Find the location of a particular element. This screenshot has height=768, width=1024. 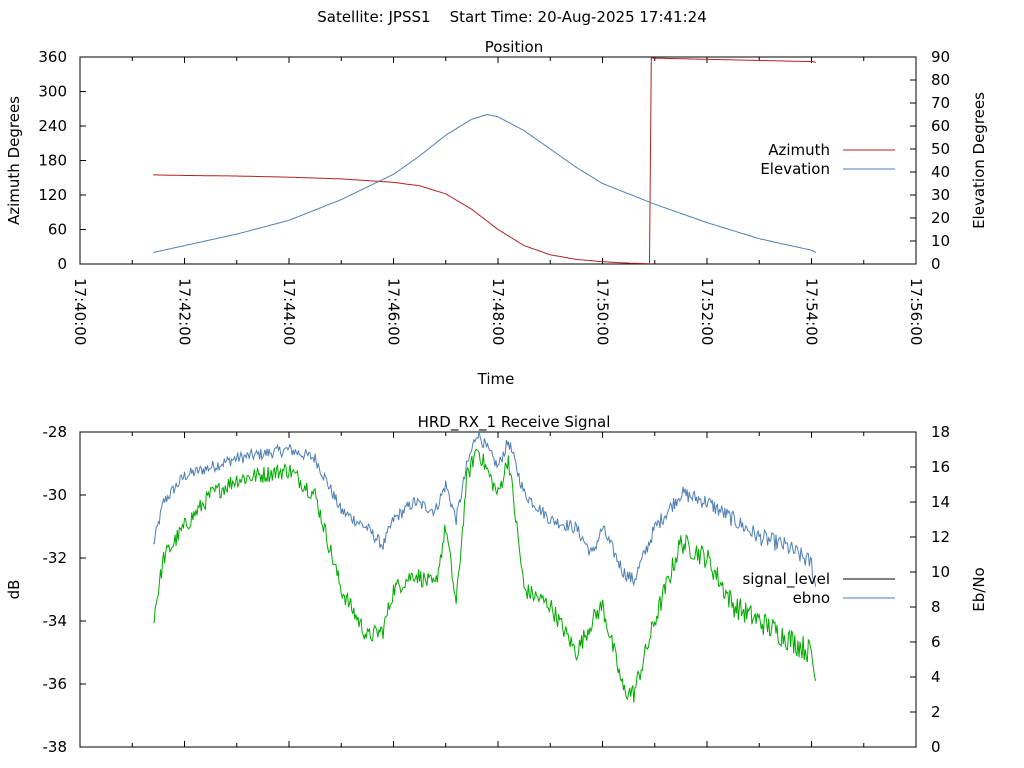

legend-label: signal_level is located at coordinates (786, 579).